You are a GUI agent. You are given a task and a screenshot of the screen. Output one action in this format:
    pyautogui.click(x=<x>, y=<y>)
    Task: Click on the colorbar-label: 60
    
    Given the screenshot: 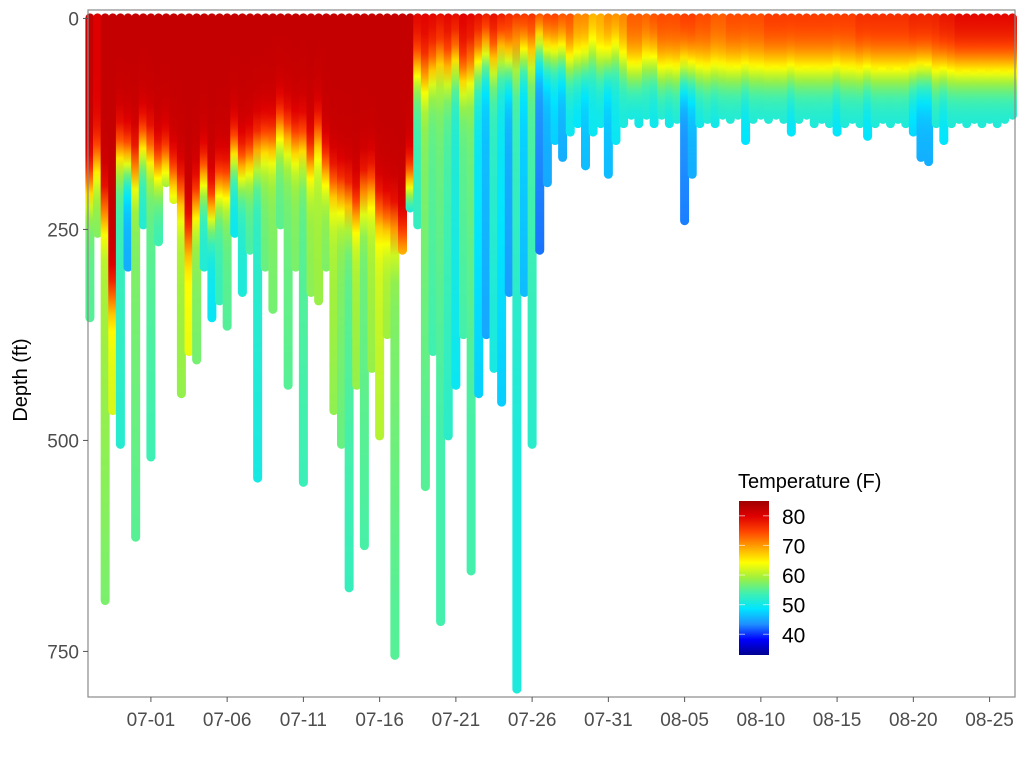 What is the action you would take?
    pyautogui.click(x=793, y=576)
    